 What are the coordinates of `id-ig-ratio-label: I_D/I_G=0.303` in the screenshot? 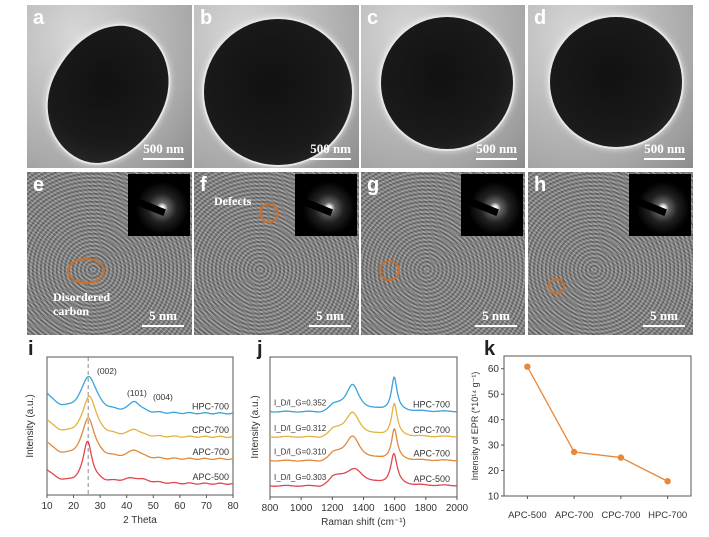 It's located at (300, 477).